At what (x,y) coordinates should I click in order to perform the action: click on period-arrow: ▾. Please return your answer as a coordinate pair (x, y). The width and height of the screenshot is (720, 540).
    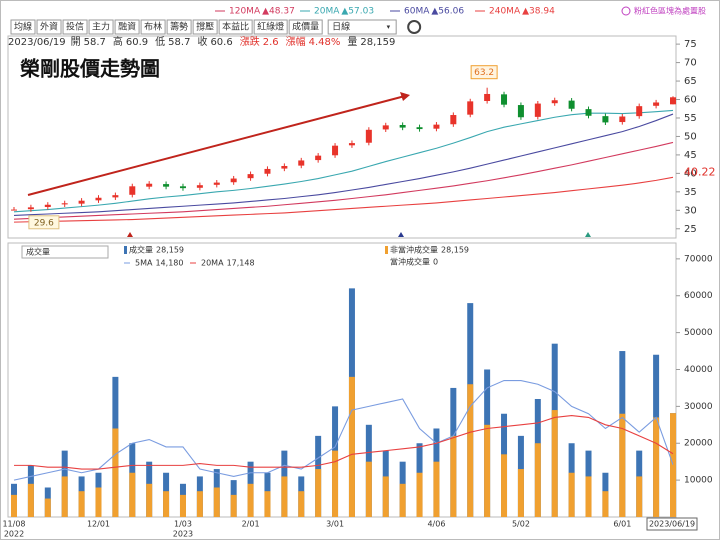
    Looking at the image, I should click on (389, 27).